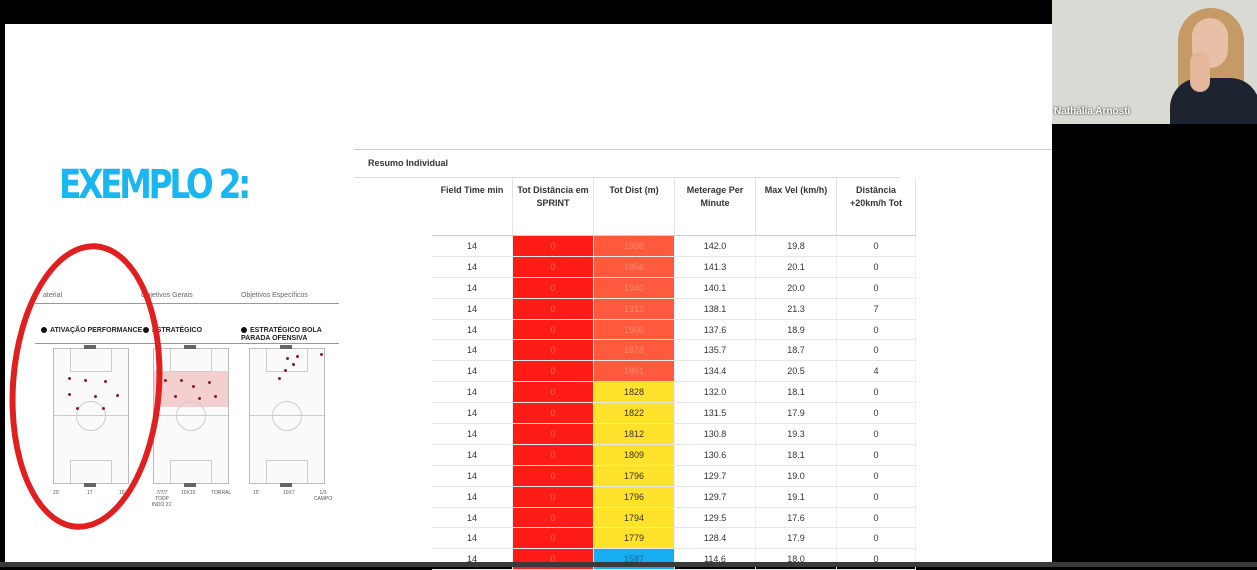 This screenshot has width=1257, height=570. I want to click on cell-max-velocity: 19.0, so click(796, 476).